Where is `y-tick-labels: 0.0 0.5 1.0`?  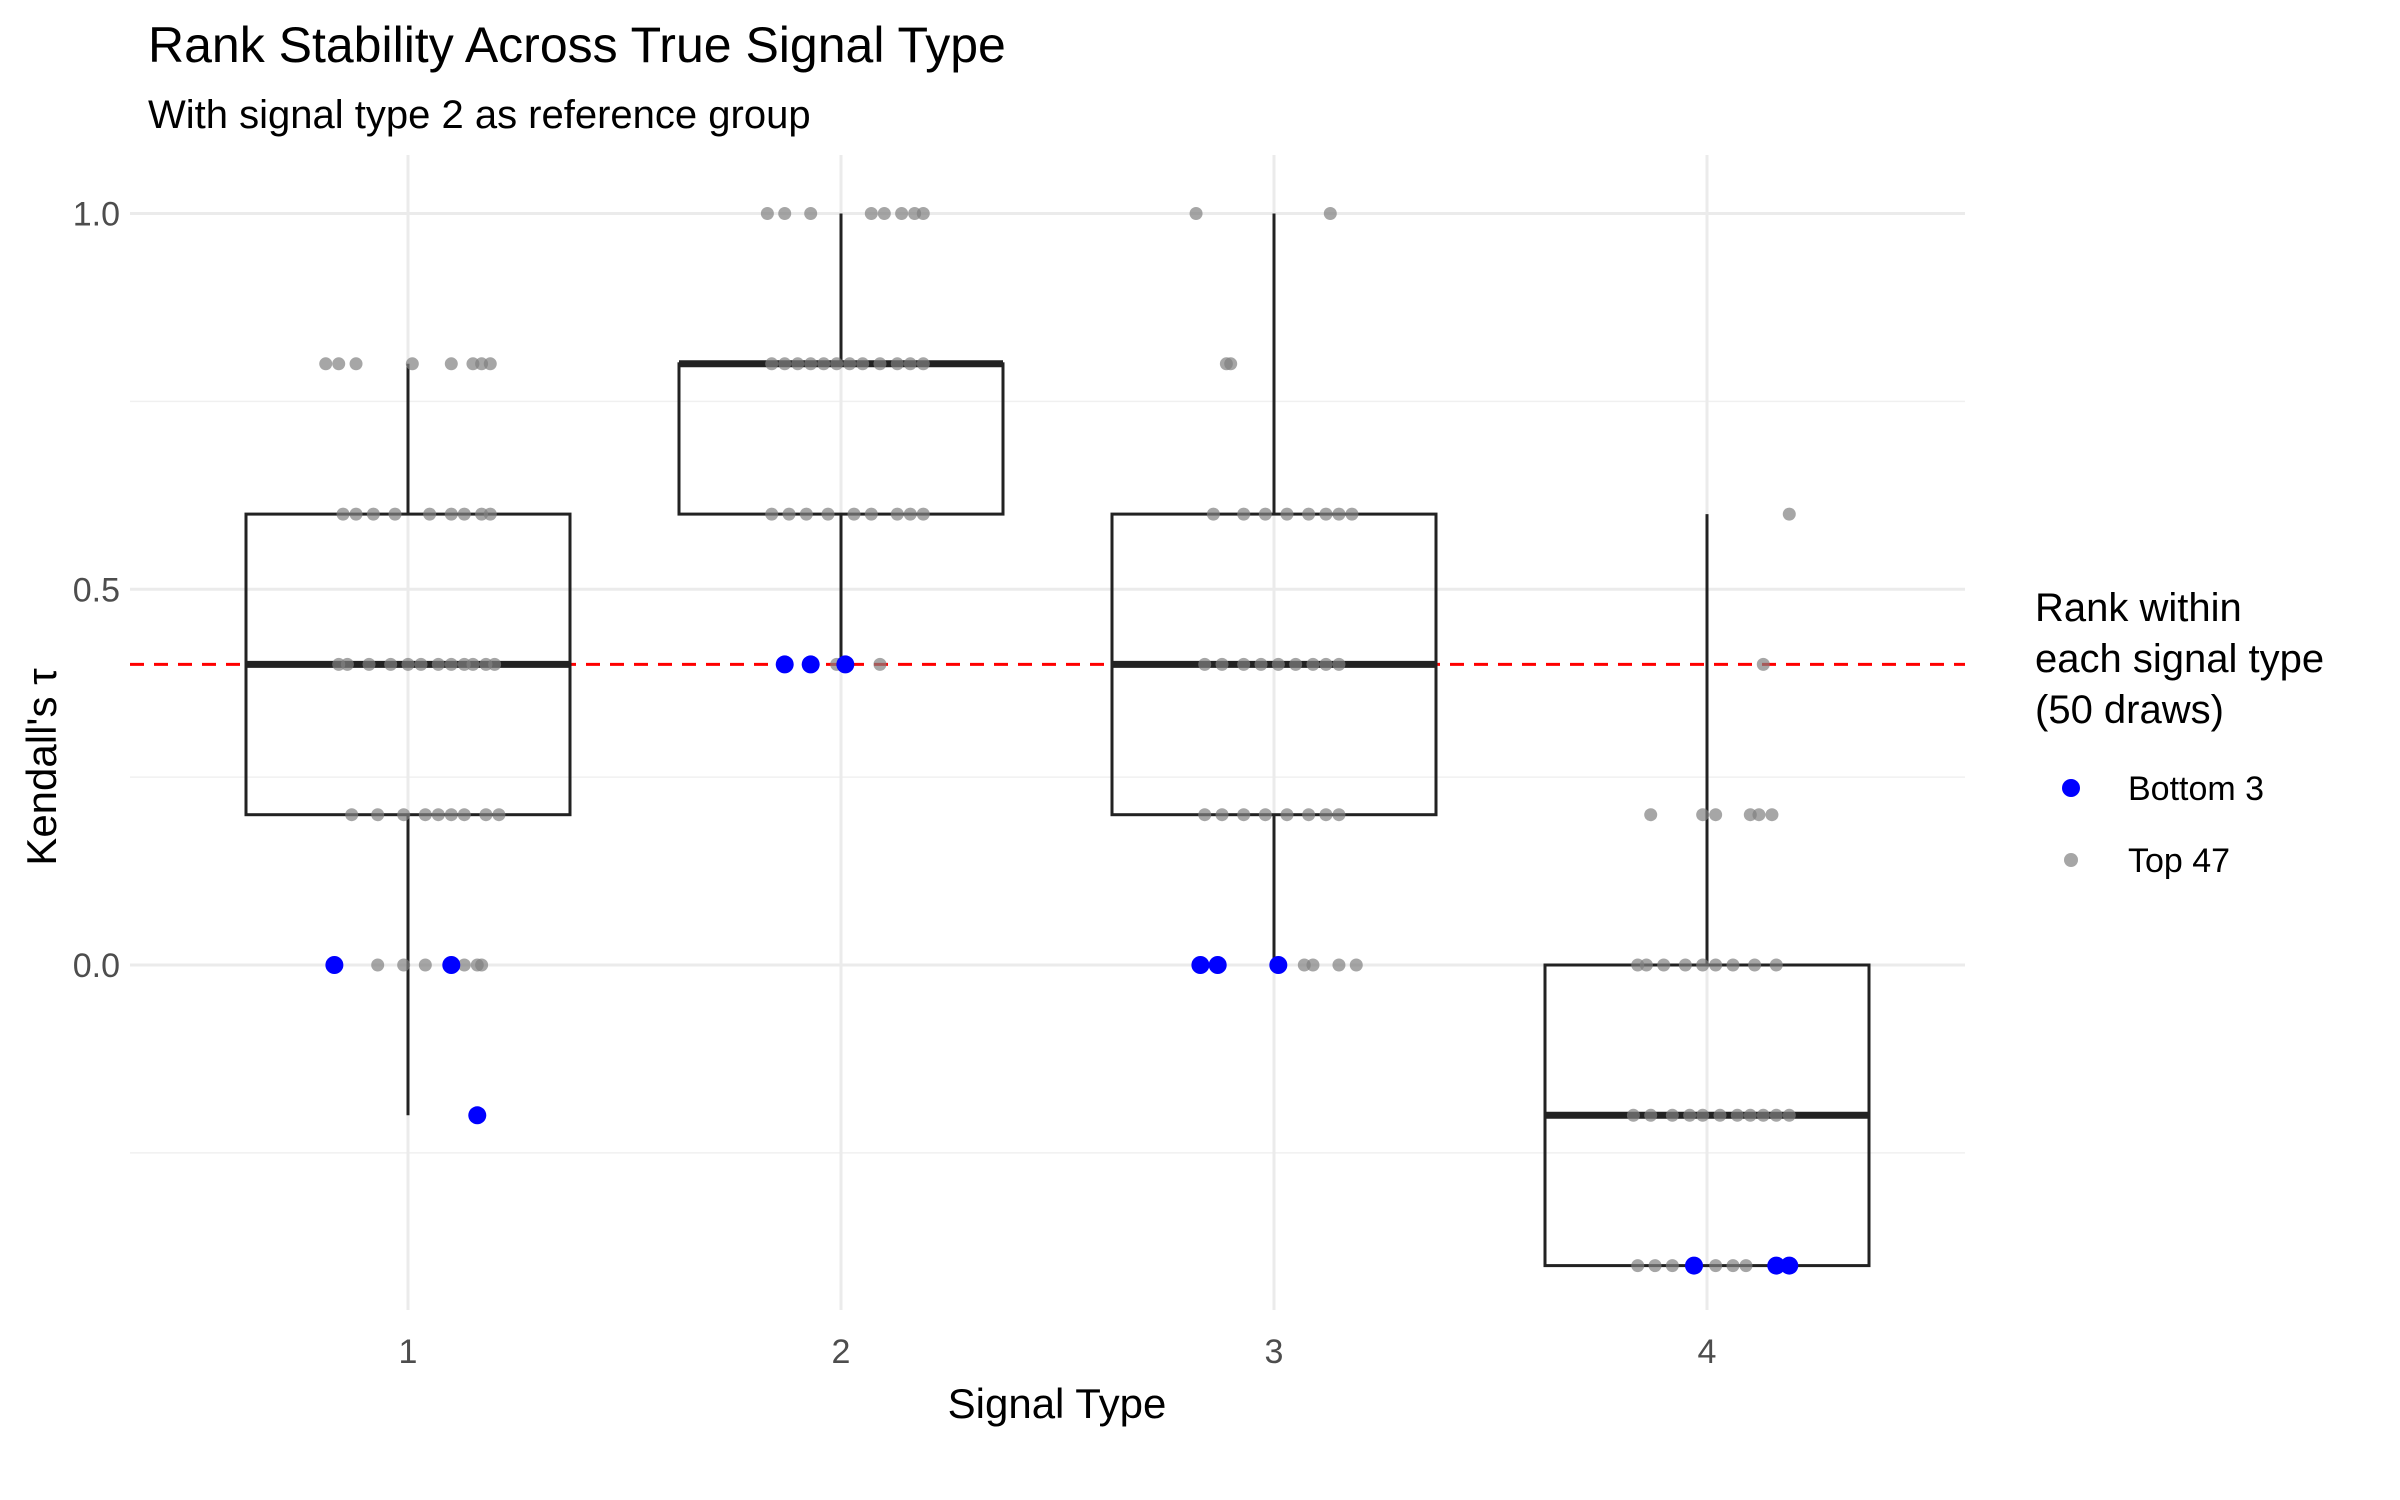
y-tick-labels: 0.0 0.5 1.0 is located at coordinates (96, 591).